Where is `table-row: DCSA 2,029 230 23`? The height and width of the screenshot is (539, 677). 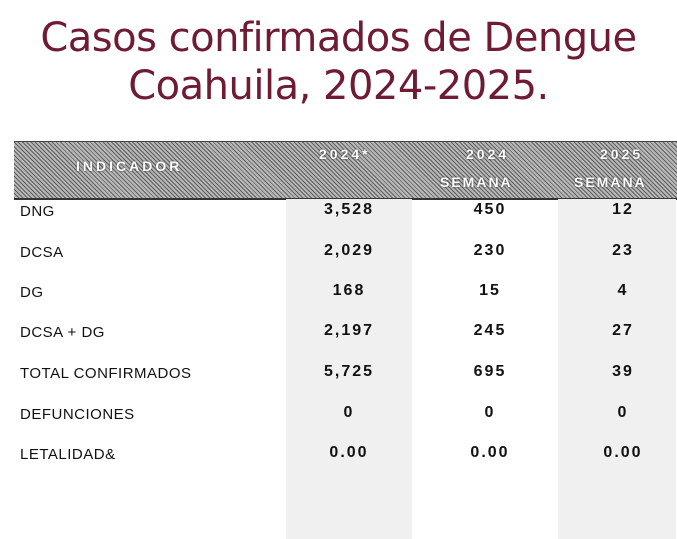
table-row: DCSA 2,029 230 23 is located at coordinates (345, 254).